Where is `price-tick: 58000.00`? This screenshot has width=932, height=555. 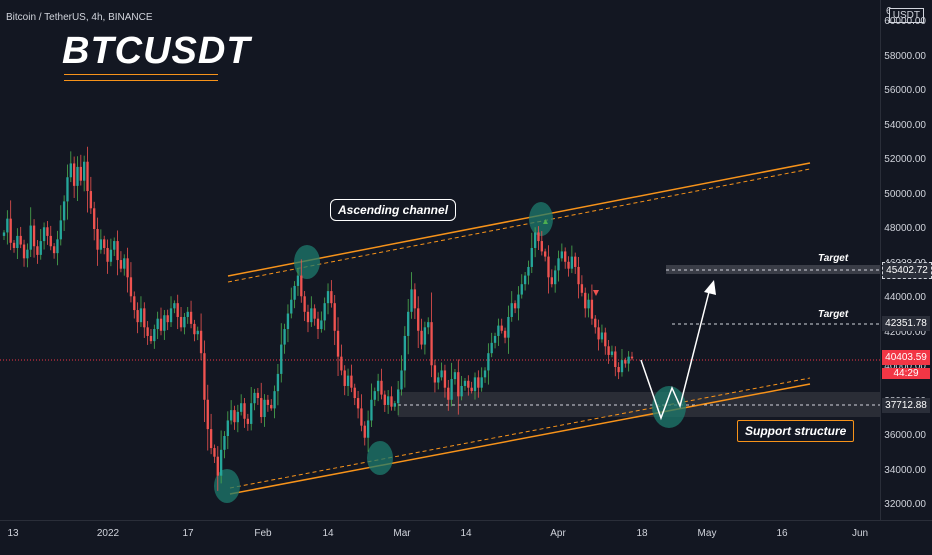
price-tick: 58000.00 is located at coordinates (905, 56).